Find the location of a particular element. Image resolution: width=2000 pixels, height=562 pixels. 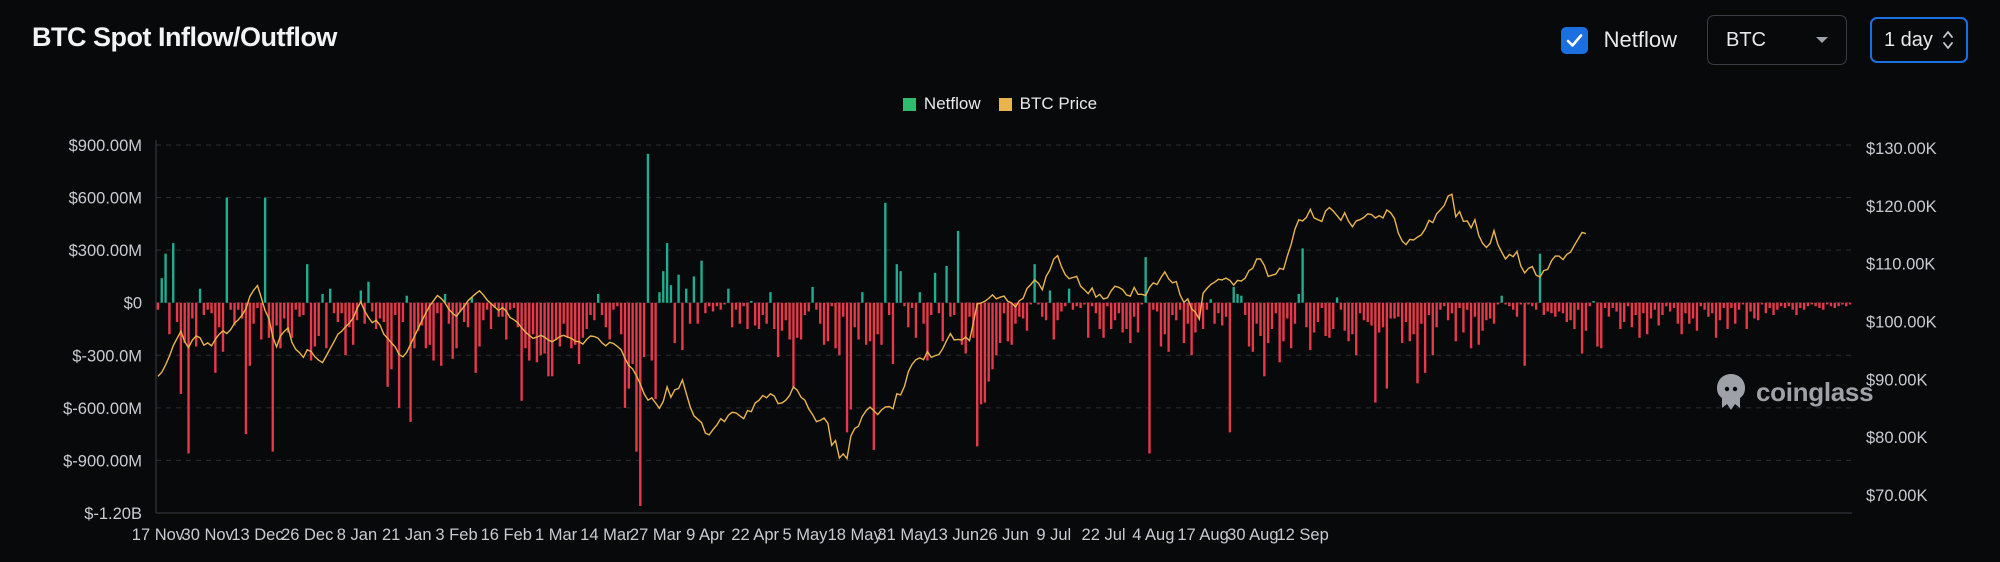

legend-item-btc-price: BTC Price is located at coordinates (1048, 104).